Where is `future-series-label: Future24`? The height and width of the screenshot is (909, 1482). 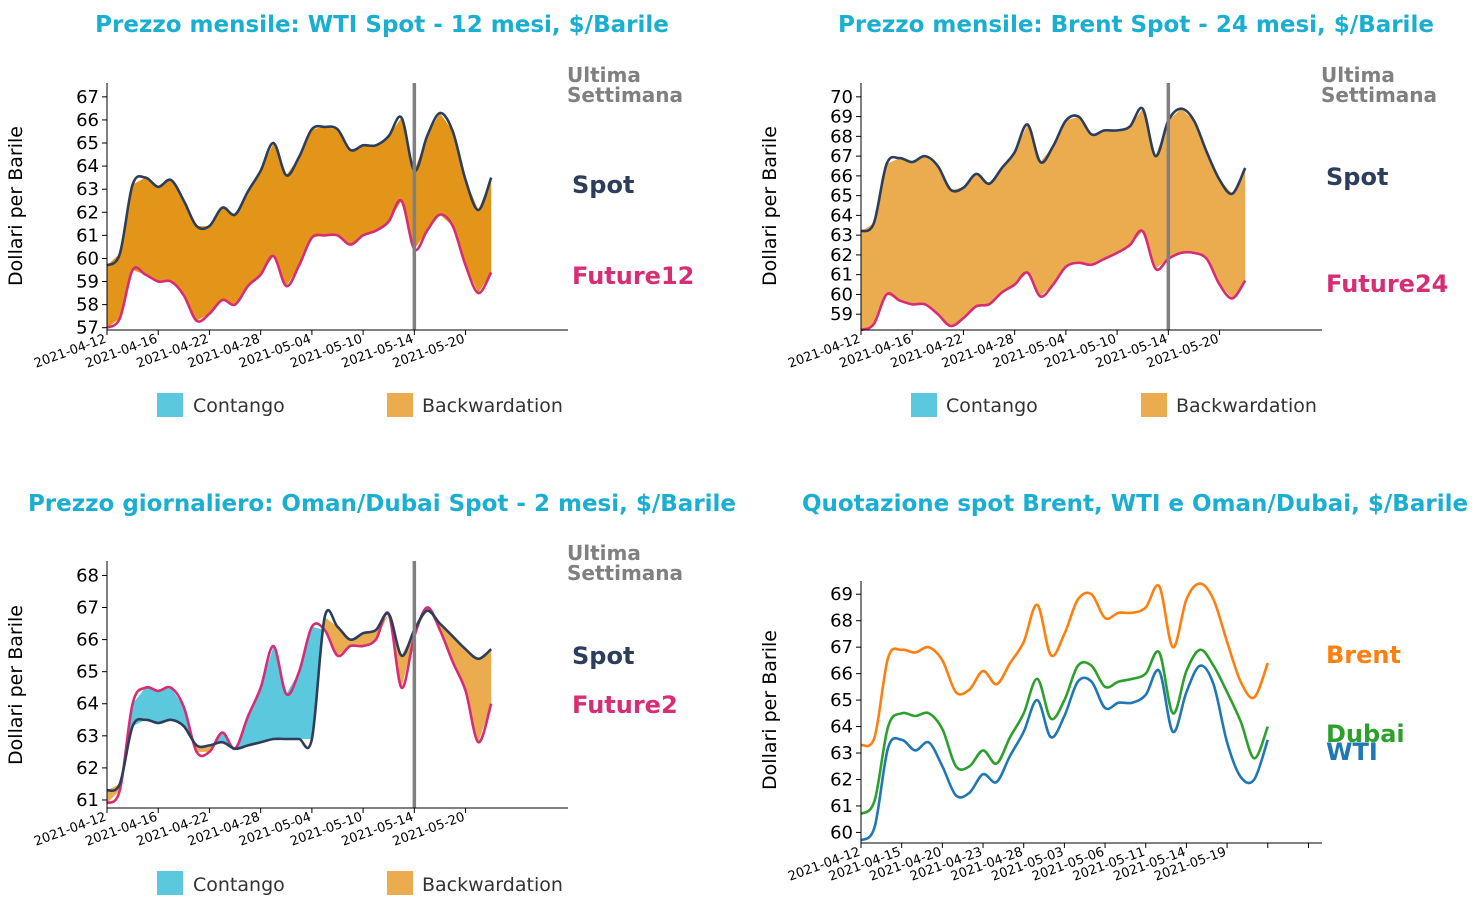
future-series-label: Future24 is located at coordinates (1387, 284).